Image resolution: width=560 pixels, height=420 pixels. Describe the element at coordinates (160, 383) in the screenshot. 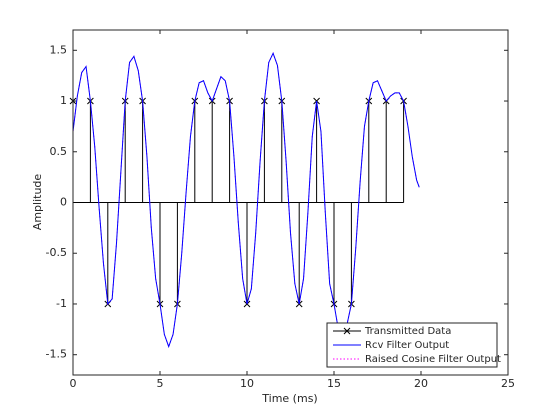

I see `x-tick-label: 5` at that location.